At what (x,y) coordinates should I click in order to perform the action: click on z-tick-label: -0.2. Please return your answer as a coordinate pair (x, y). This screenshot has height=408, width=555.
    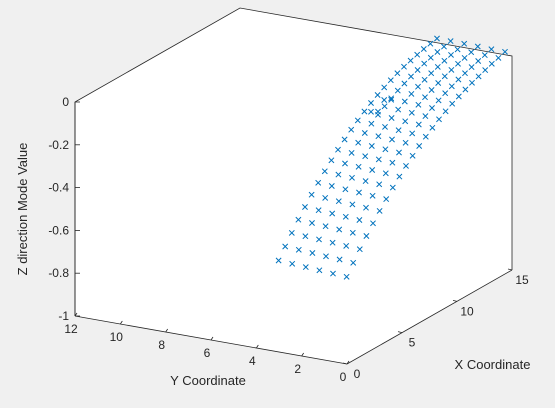
    Looking at the image, I should click on (58, 145).